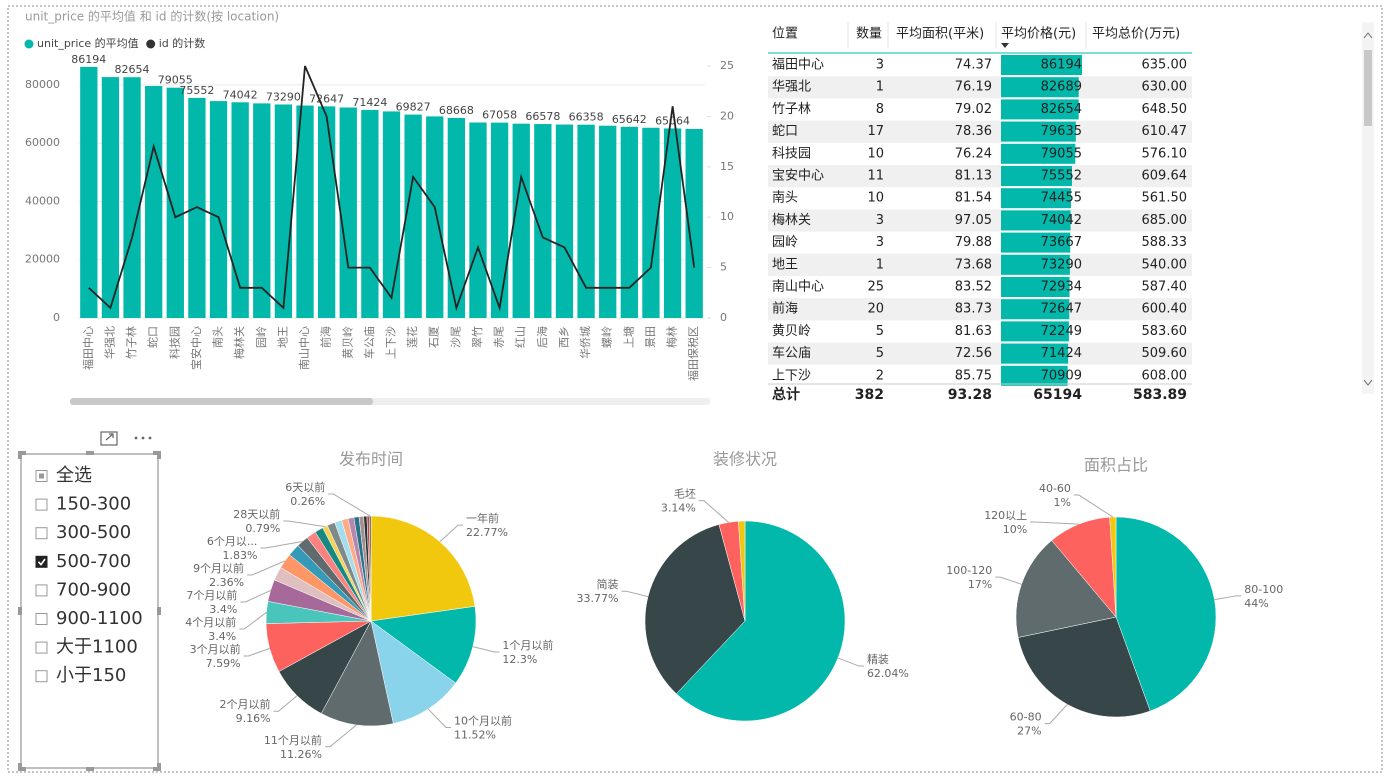 The width and height of the screenshot is (1389, 778). Describe the element at coordinates (240, 94) in the screenshot. I see `data-label: 74042` at that location.